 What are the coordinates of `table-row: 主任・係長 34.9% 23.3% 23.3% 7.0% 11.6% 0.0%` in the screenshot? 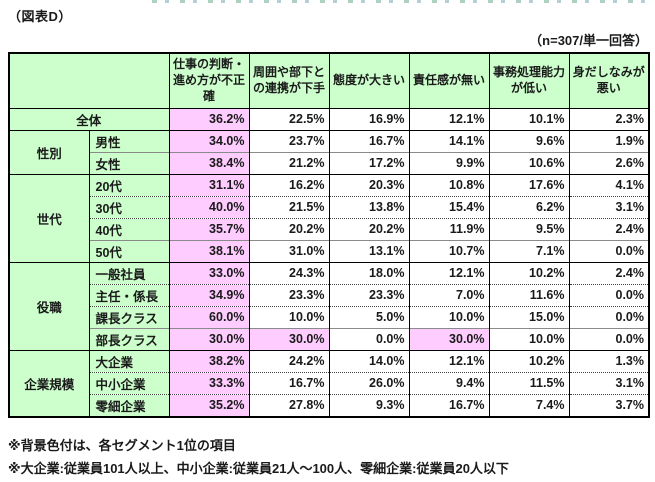 It's located at (329, 294).